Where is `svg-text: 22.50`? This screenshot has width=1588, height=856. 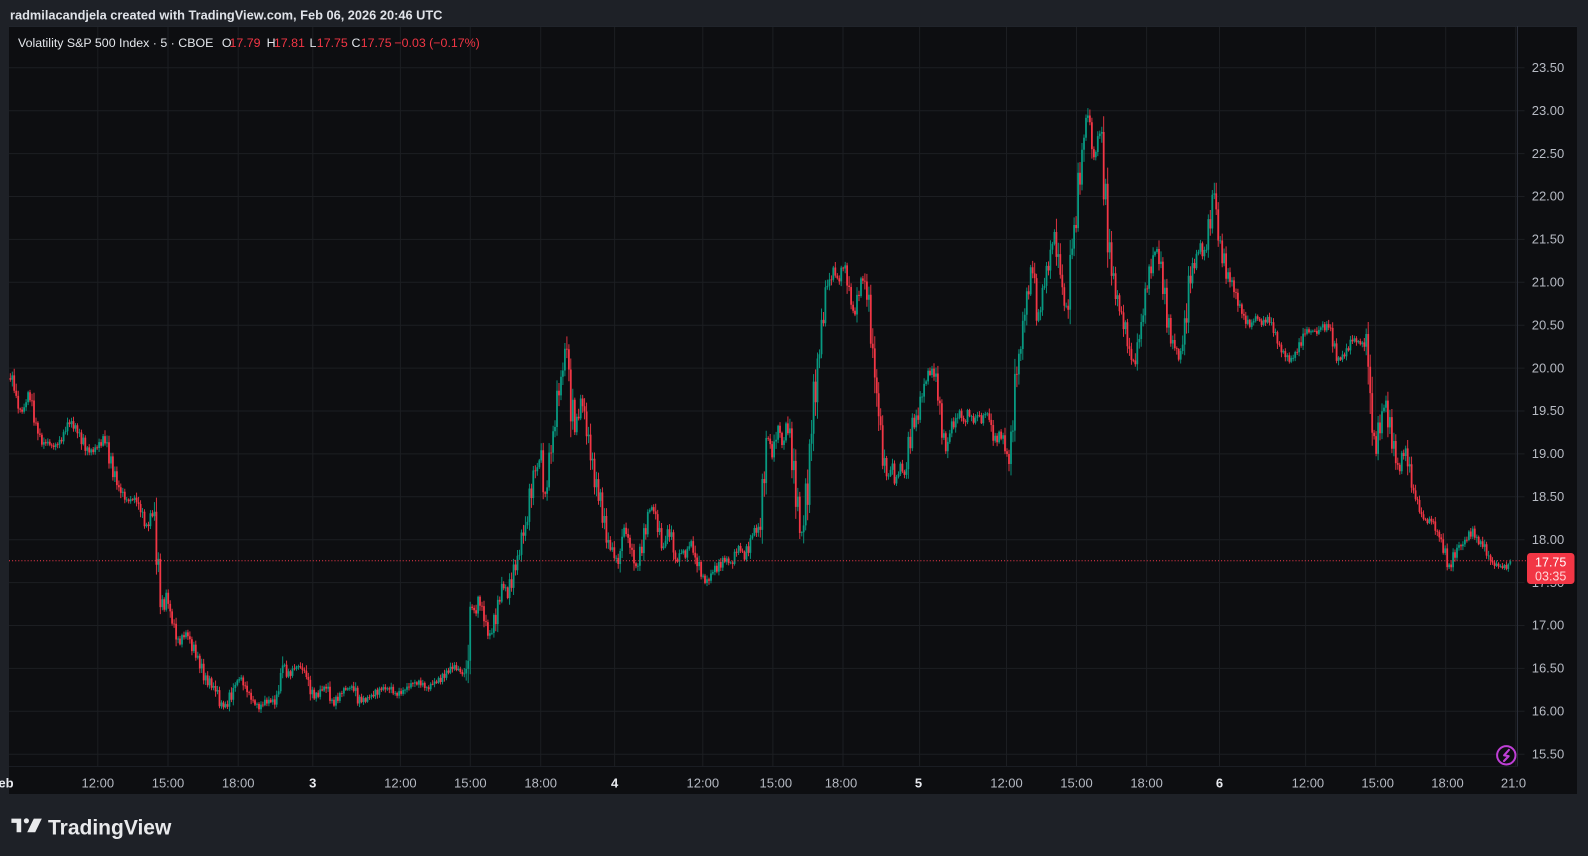 svg-text: 22.50 is located at coordinates (1548, 153).